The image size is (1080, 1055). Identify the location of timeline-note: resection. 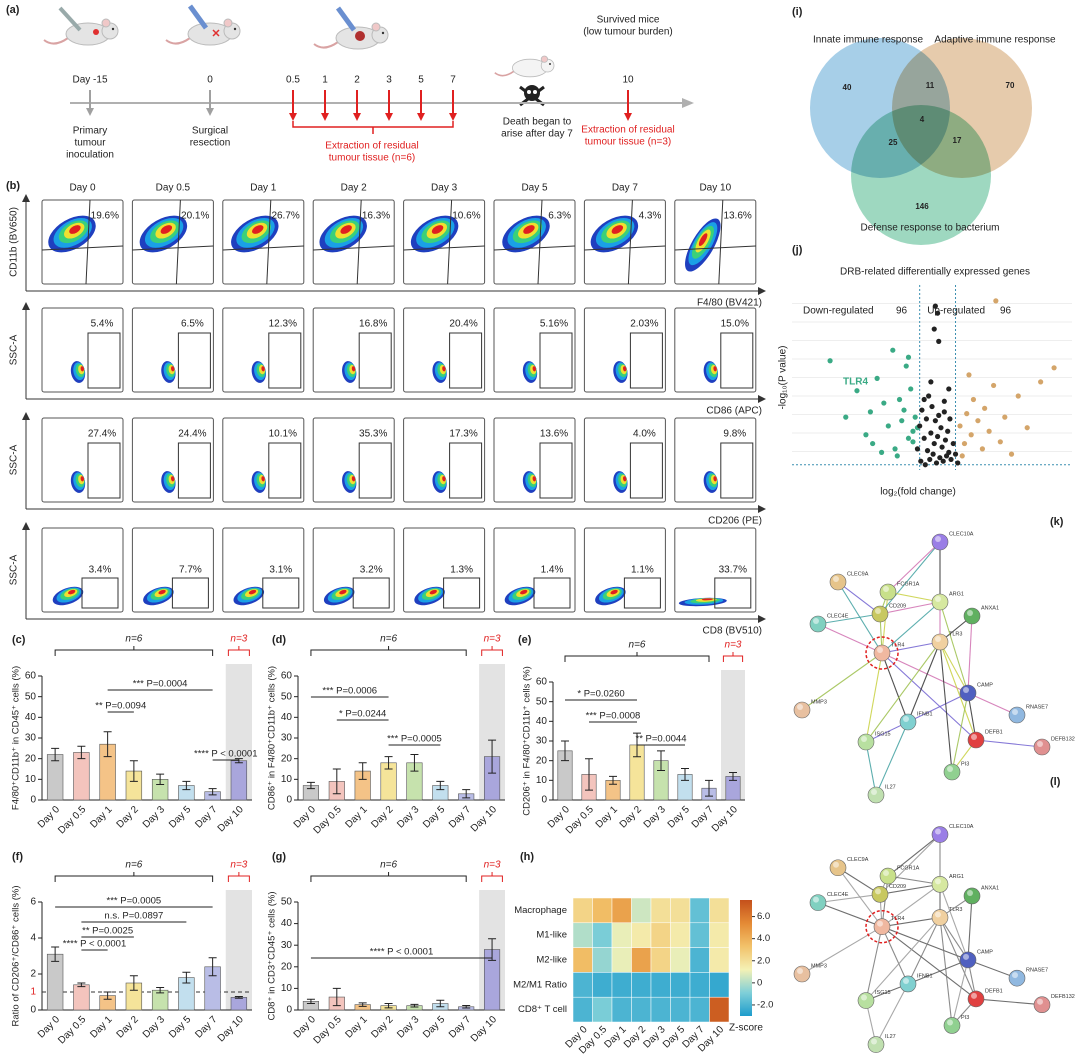
(210, 143).